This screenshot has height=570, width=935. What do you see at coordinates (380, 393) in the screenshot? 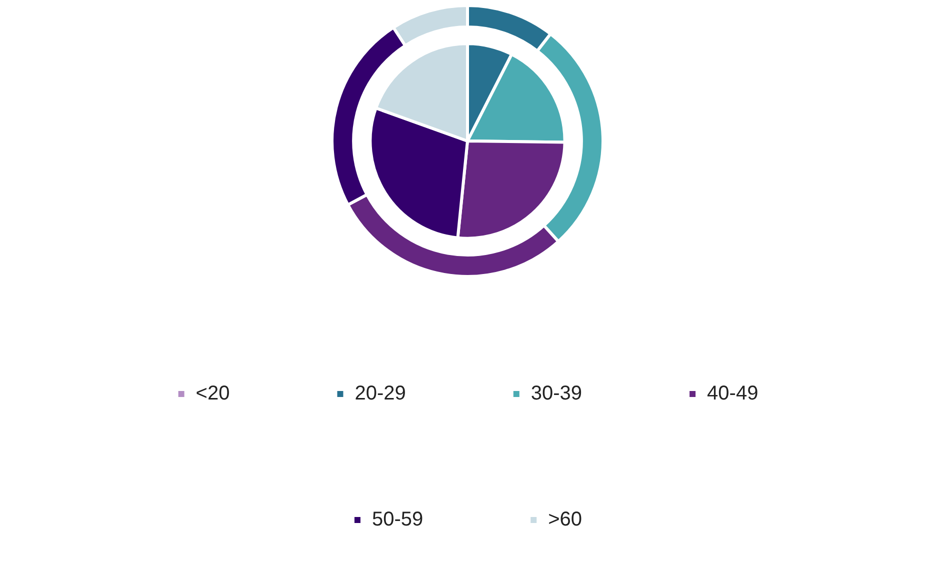
I see `legend-label: 20-29` at bounding box center [380, 393].